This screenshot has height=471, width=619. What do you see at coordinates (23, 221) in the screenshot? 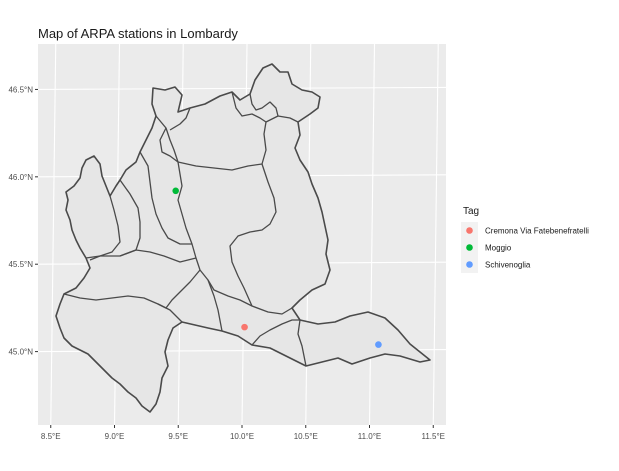
I see `y-axis: 45.0°N 45.5°N 46.0°N 46.5°N` at bounding box center [23, 221].